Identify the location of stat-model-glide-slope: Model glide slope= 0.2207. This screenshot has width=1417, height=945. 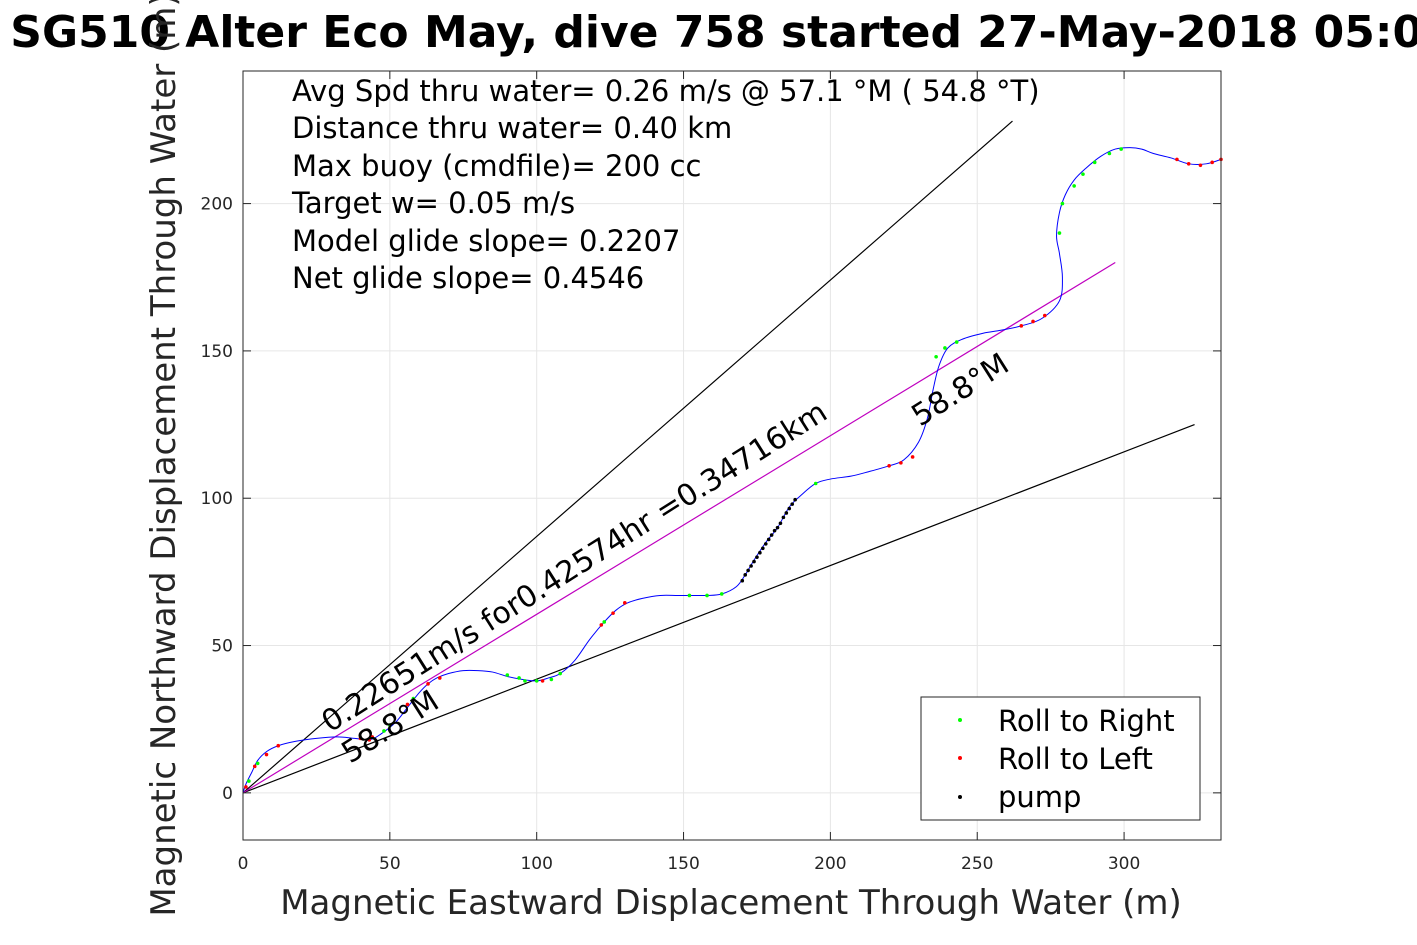
(486, 241).